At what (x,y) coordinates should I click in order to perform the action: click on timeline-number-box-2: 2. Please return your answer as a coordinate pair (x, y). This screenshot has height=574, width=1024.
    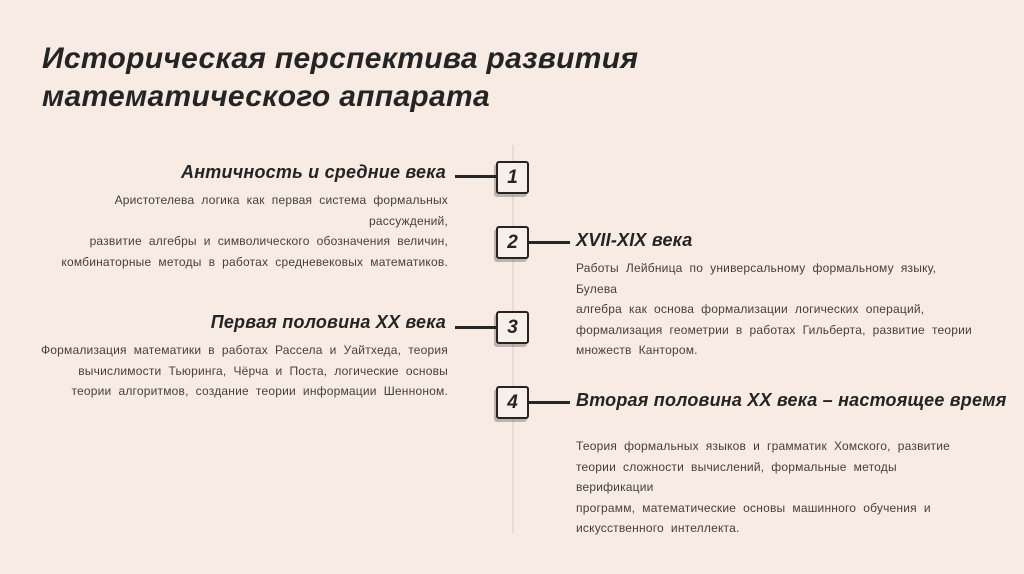
    Looking at the image, I should click on (512, 242).